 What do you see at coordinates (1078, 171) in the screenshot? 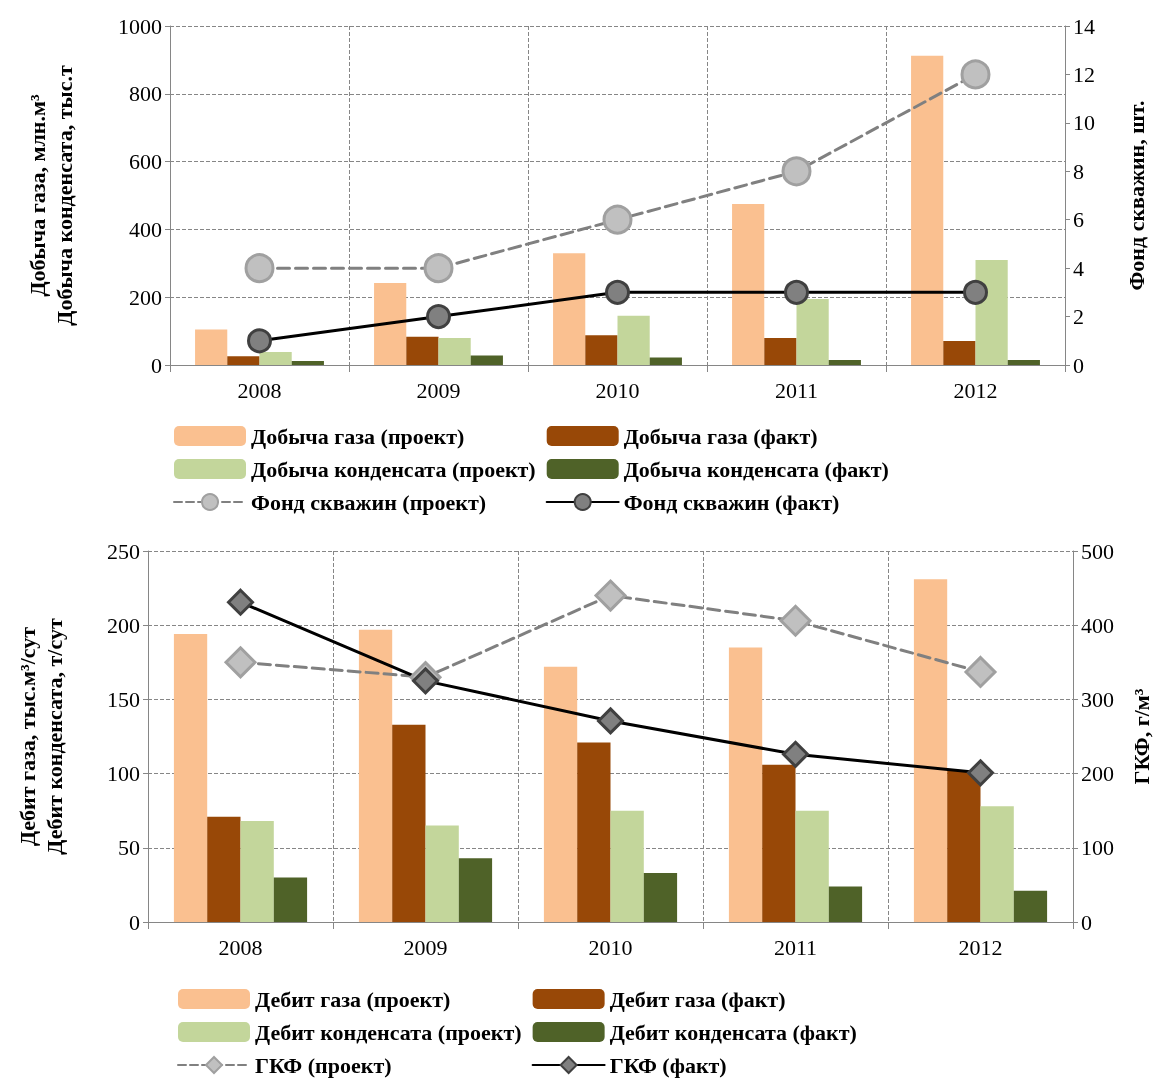
I see `y2-tick-label: 8` at bounding box center [1078, 171].